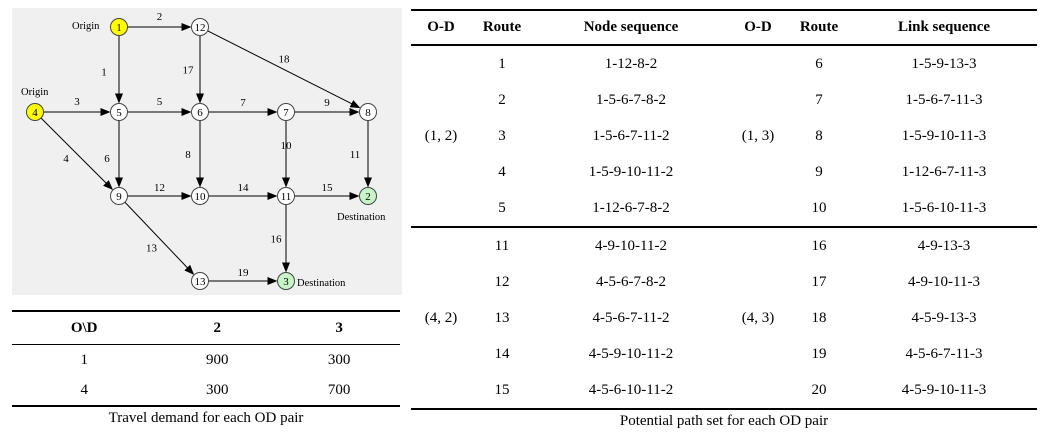  I want to click on link-4-label: 4, so click(66, 159).